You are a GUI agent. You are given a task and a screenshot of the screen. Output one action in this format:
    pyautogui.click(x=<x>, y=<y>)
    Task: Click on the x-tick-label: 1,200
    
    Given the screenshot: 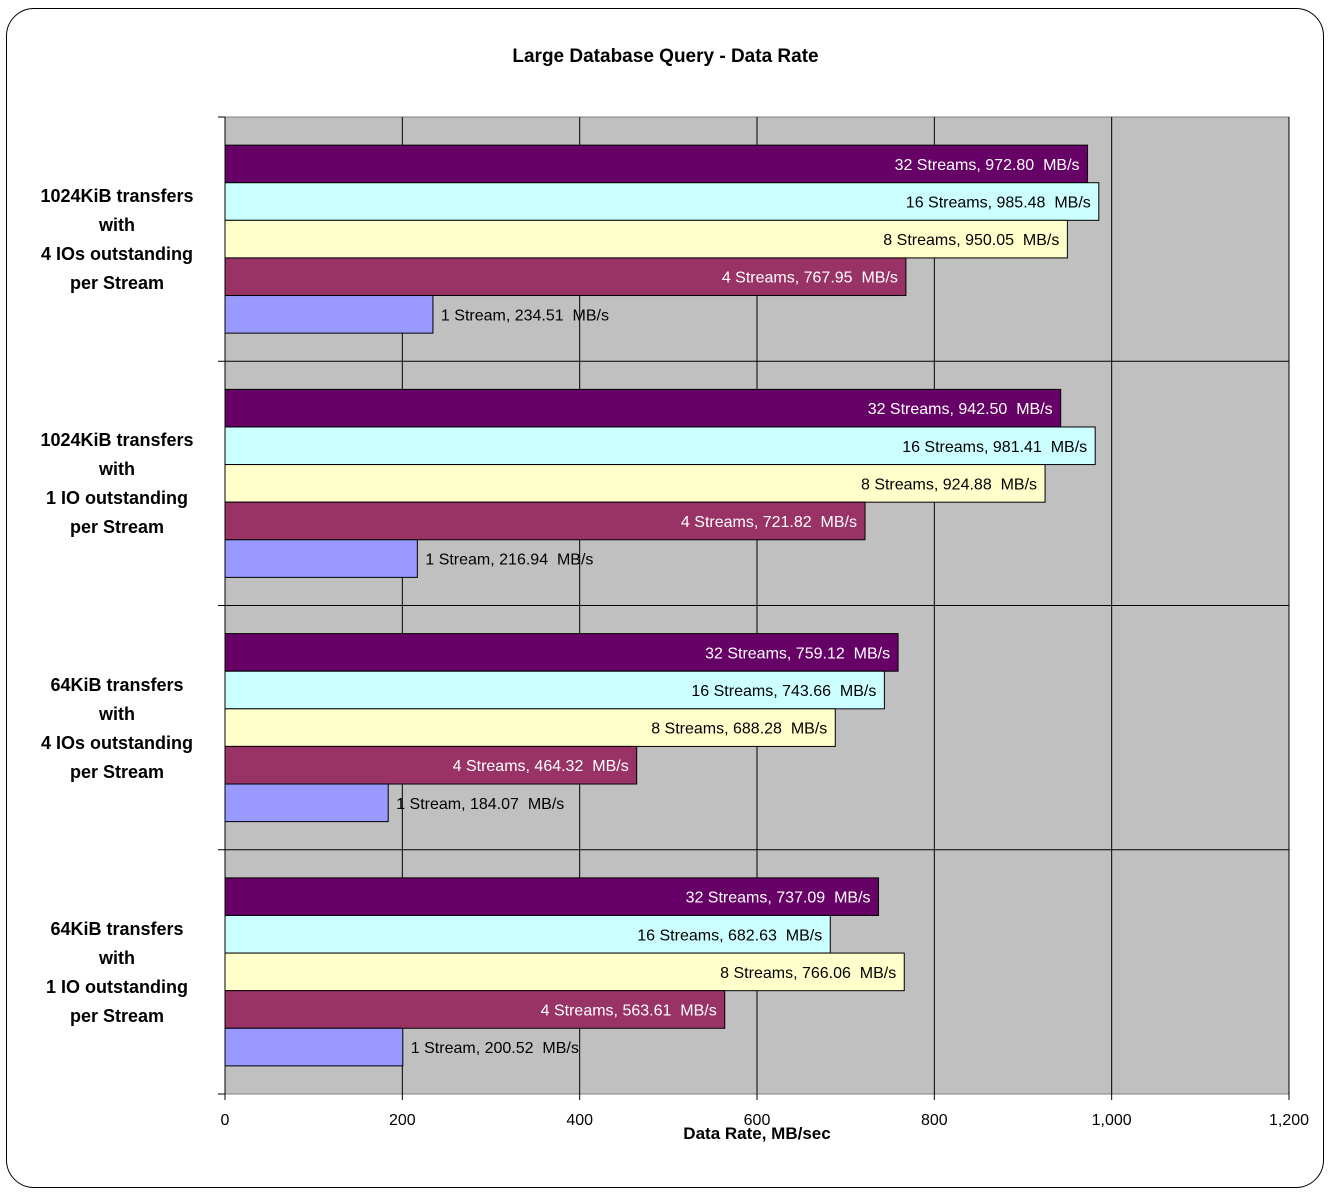 What is the action you would take?
    pyautogui.click(x=1289, y=1120)
    